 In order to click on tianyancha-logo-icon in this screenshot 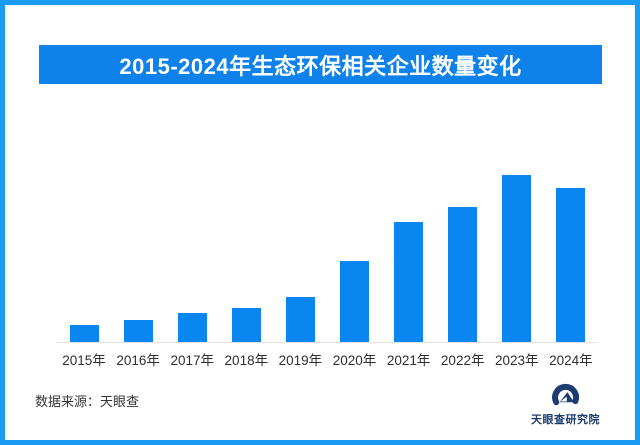, I will do `click(565, 394)`.